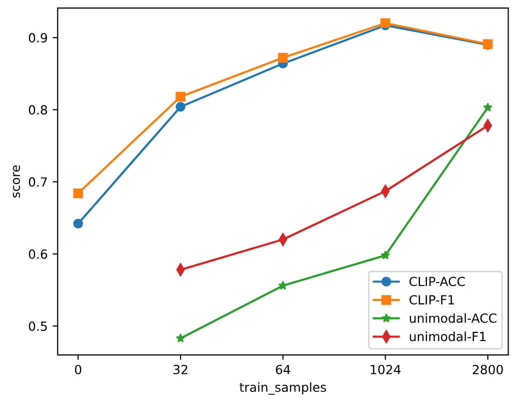  Describe the element at coordinates (38, 38) in the screenshot. I see `y-tick-label: 0.9` at that location.